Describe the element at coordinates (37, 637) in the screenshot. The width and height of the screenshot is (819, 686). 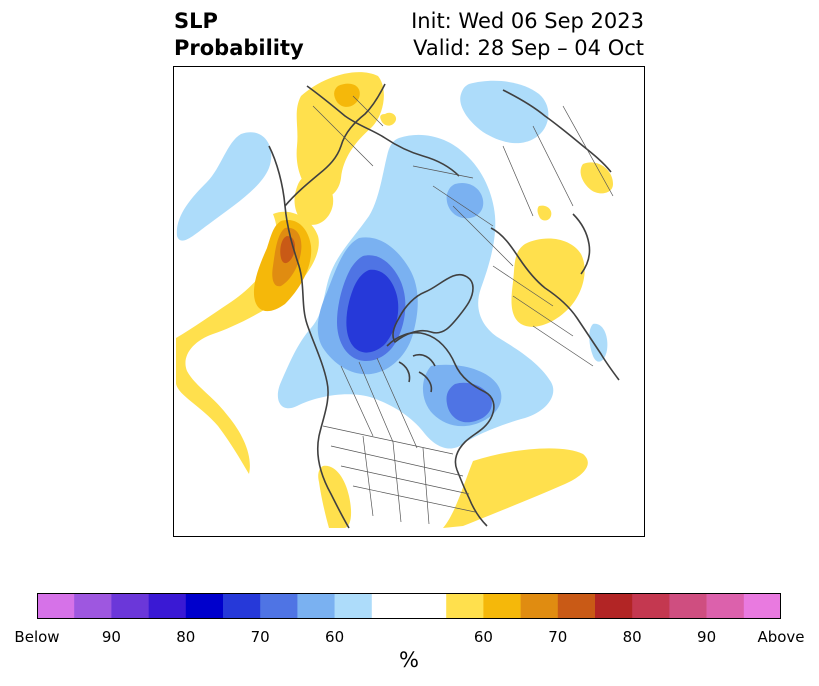
I see `colorbar-tick-label: Below` at that location.